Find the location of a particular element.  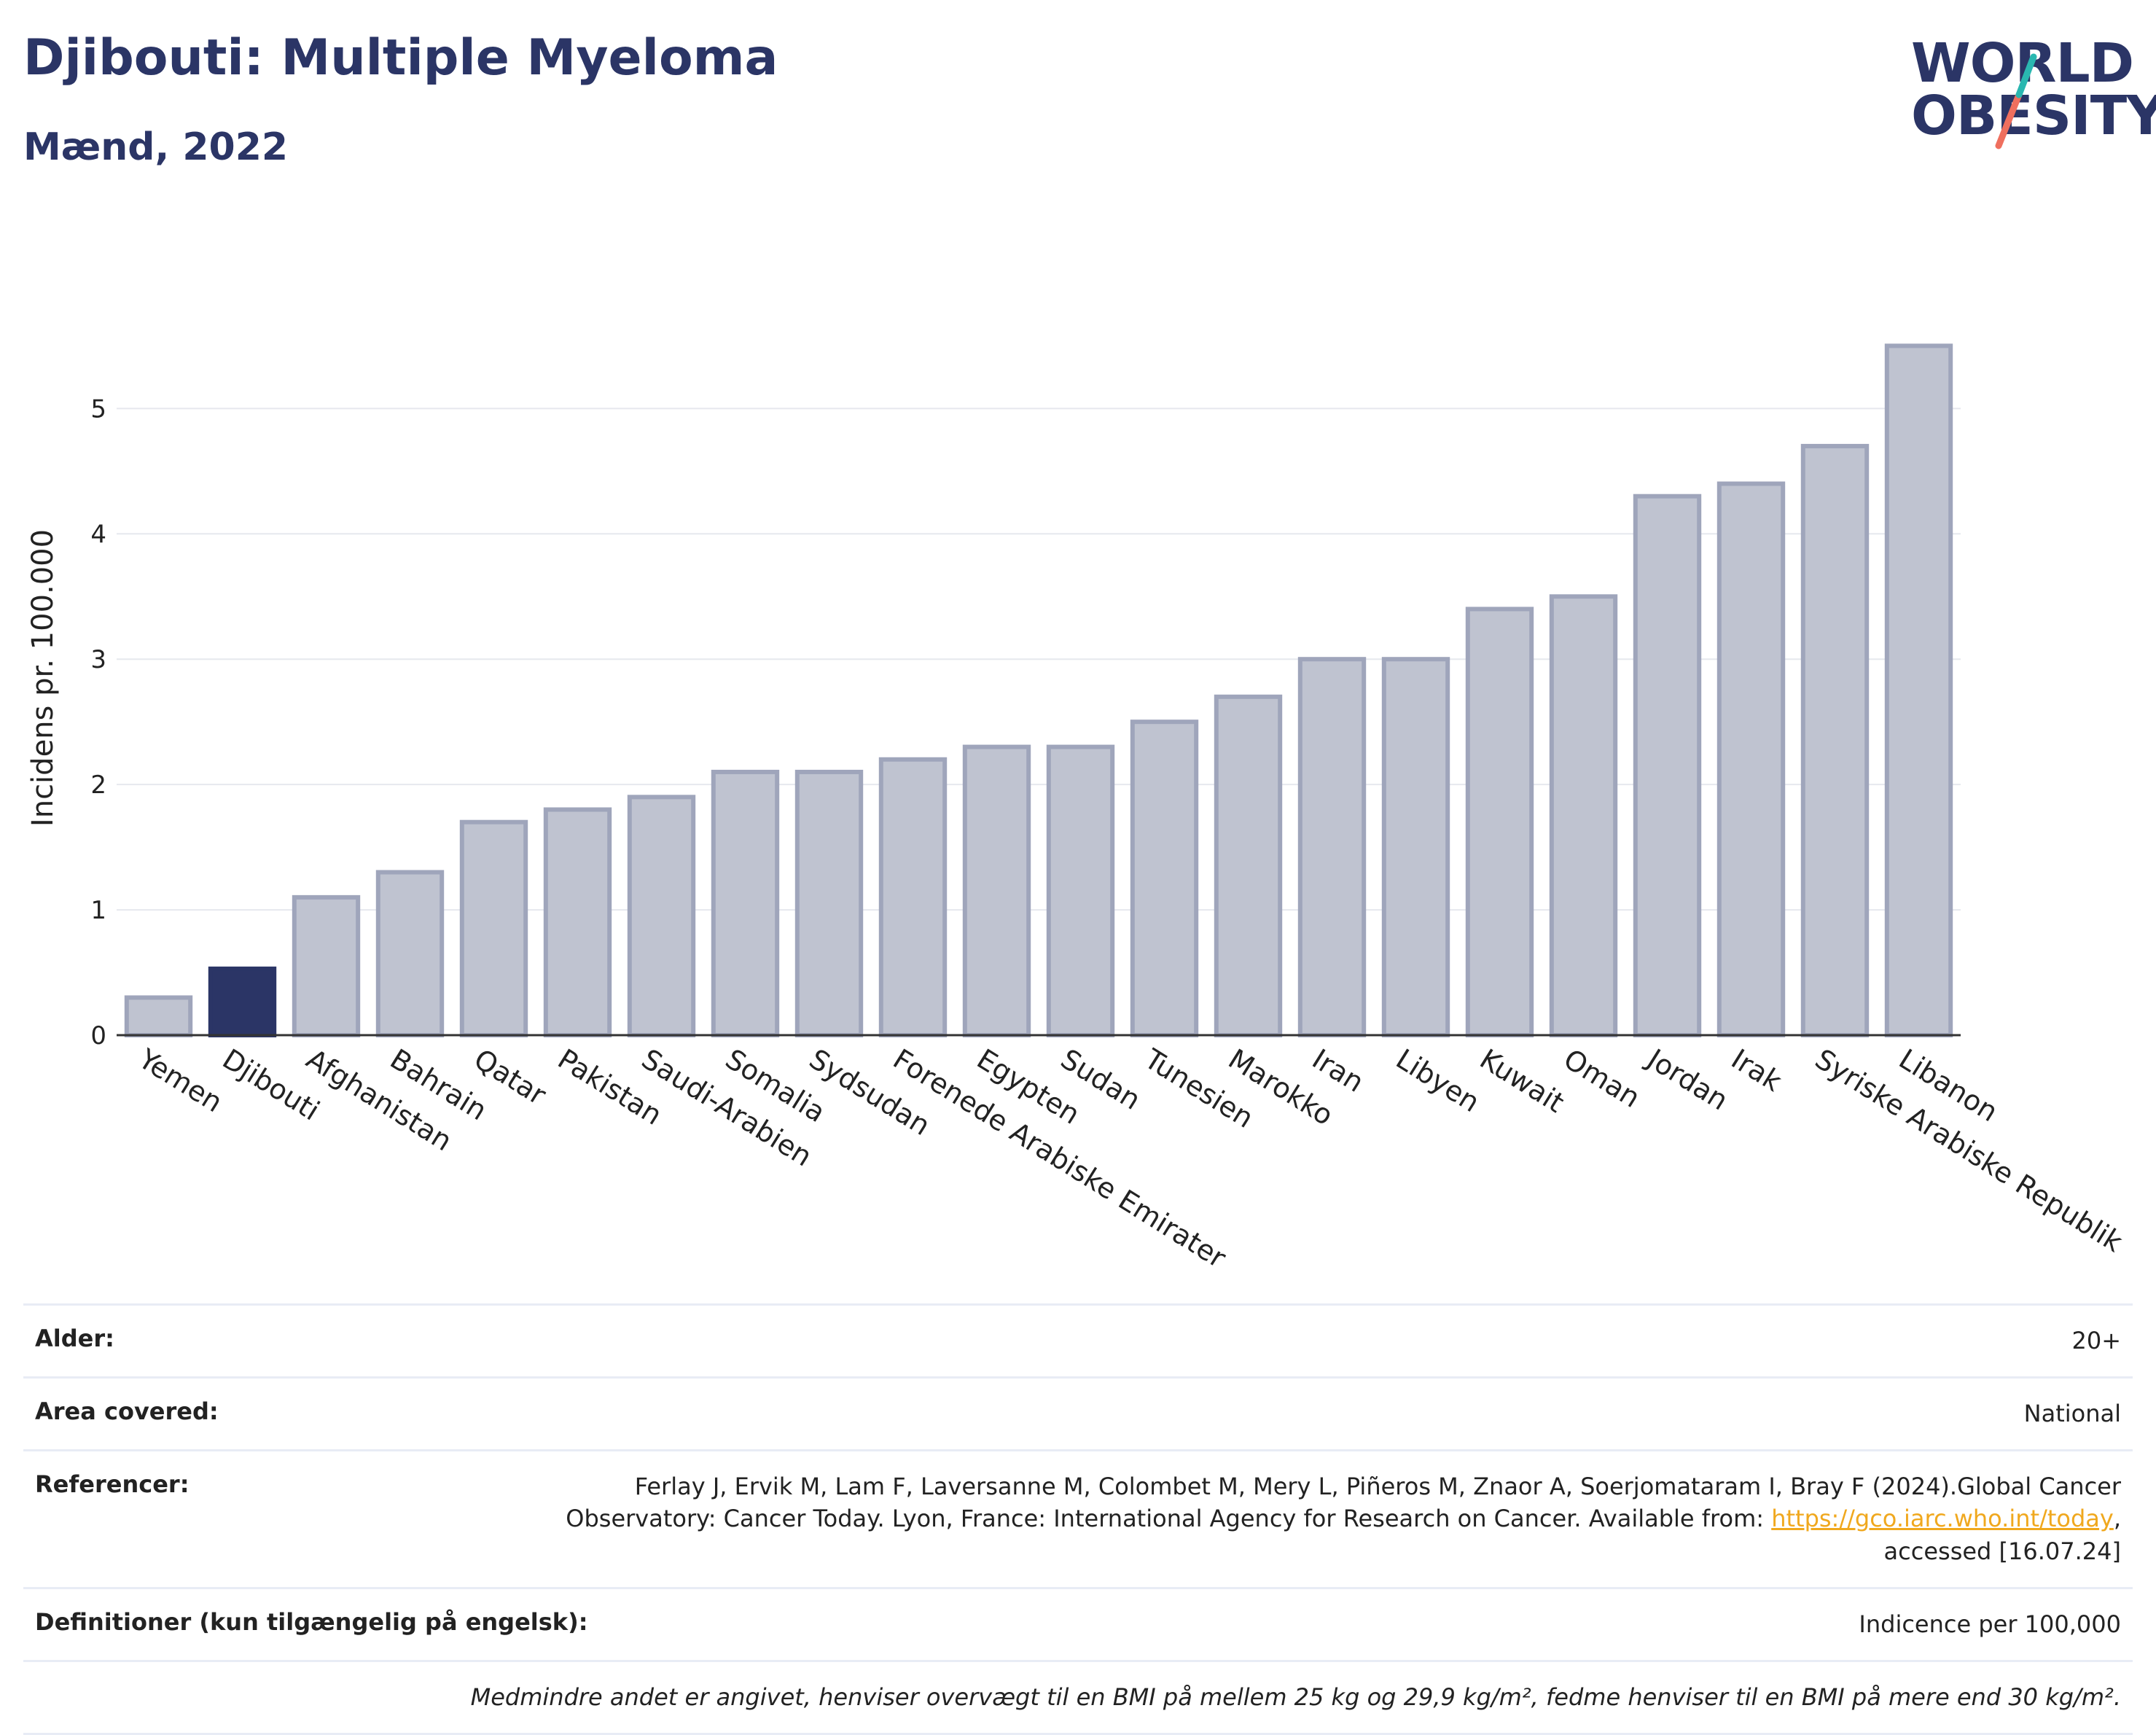

x-tick-label: Kuwait is located at coordinates (1523, 1080).